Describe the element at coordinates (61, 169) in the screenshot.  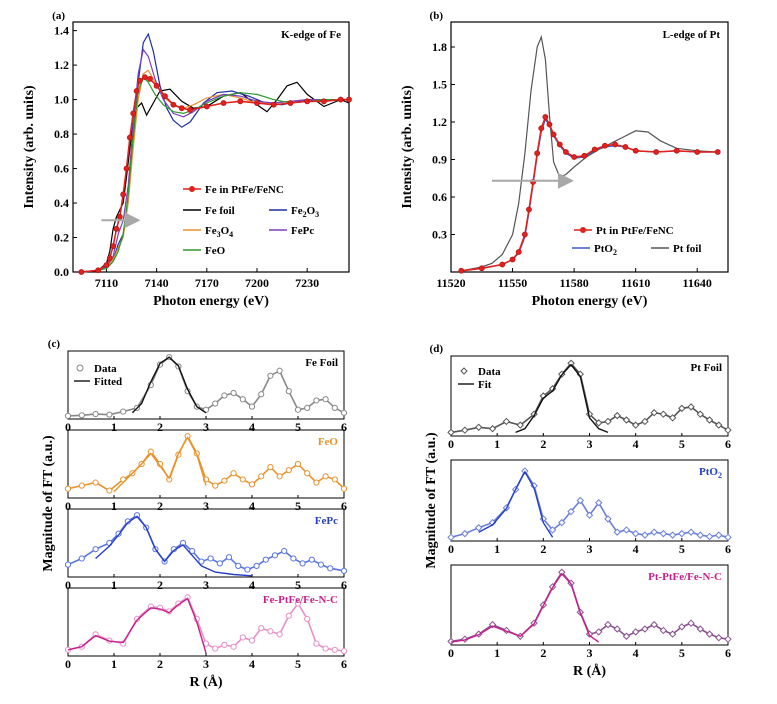
I see `y-tick-label: 0.6` at that location.